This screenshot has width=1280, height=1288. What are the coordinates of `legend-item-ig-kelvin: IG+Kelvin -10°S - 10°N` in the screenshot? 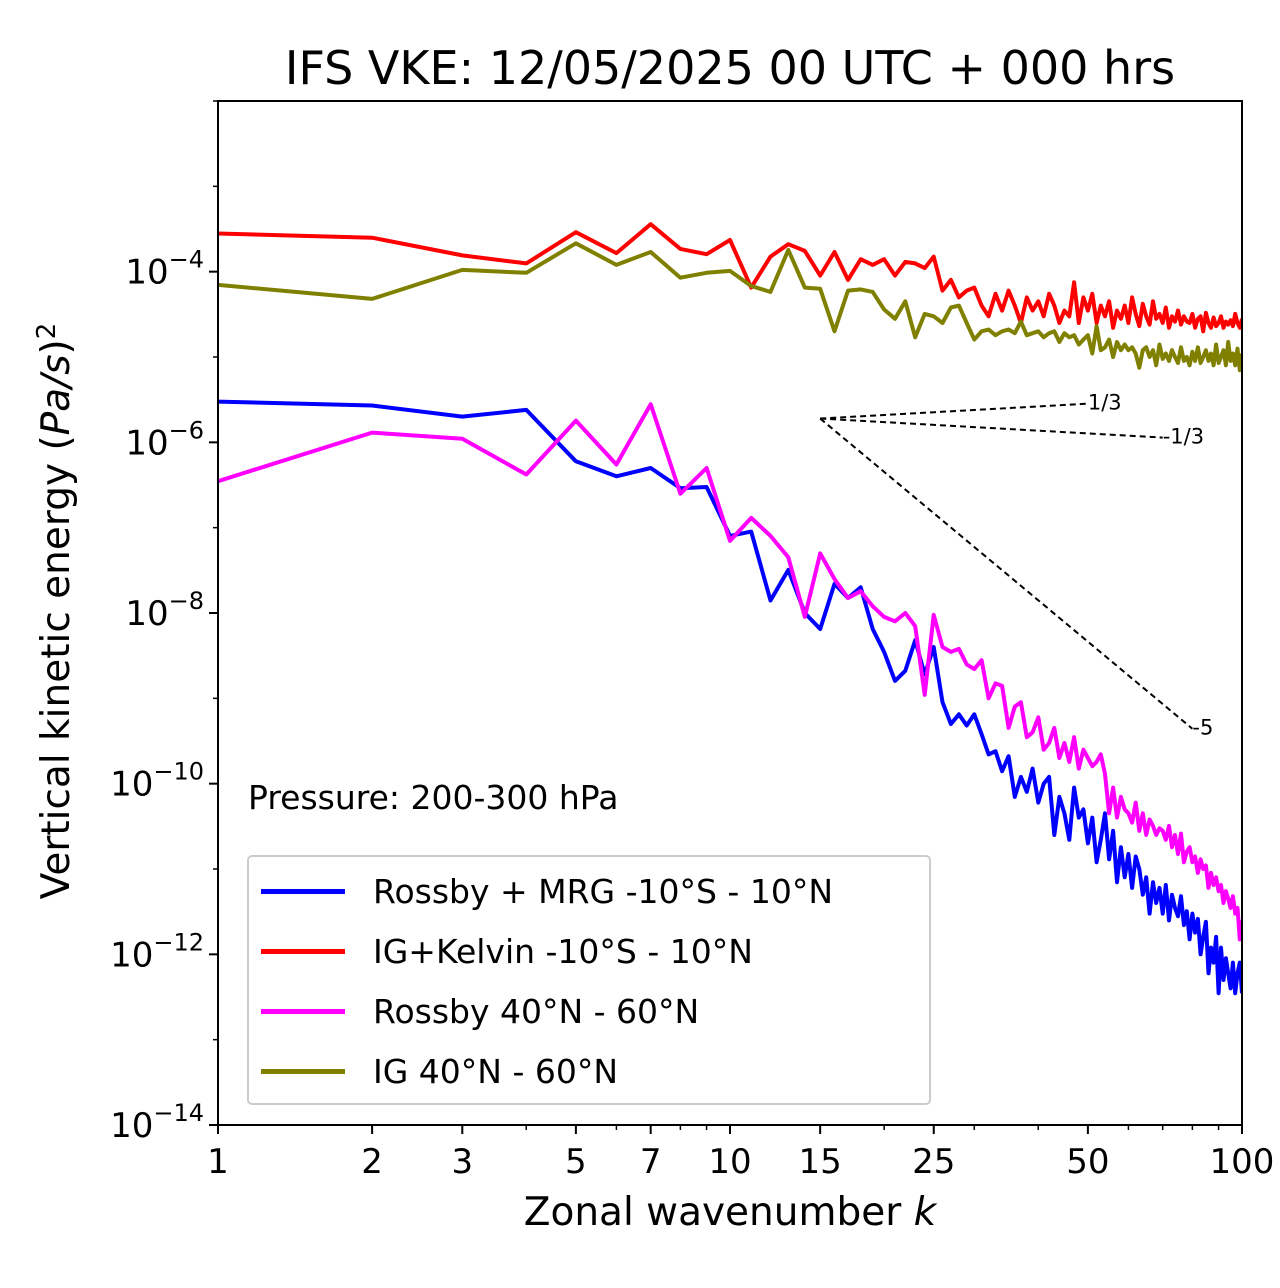 It's located at (507, 951).